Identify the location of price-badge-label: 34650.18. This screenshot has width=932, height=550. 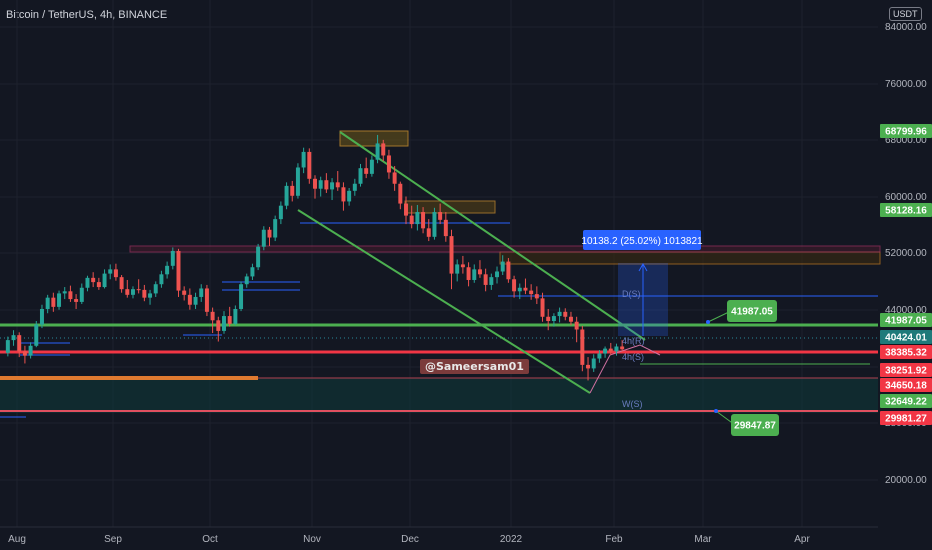
(906, 386).